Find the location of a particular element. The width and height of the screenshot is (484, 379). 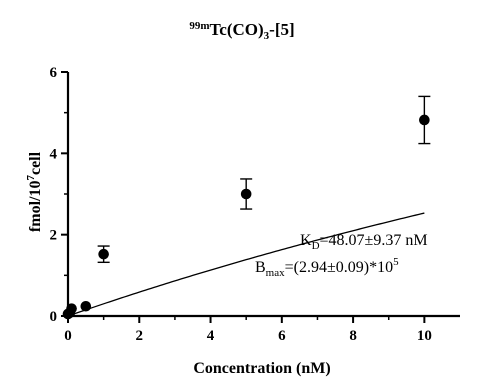

kd-annotation-sub: D is located at coordinates (316, 246).